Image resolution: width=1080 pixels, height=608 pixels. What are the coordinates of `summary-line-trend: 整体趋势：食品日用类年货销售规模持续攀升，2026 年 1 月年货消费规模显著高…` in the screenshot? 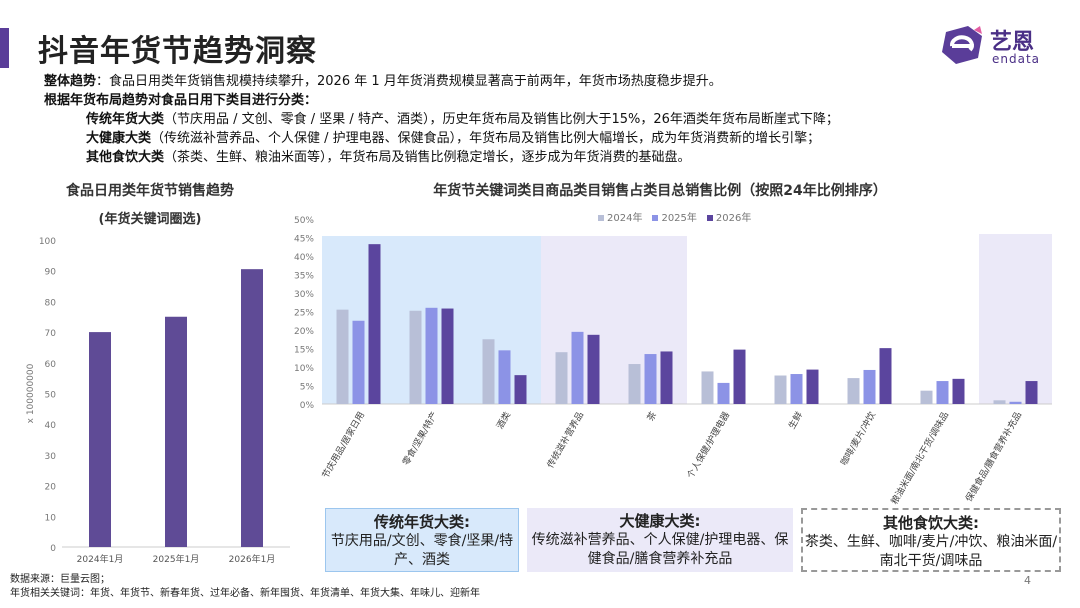 It's located at (441, 81).